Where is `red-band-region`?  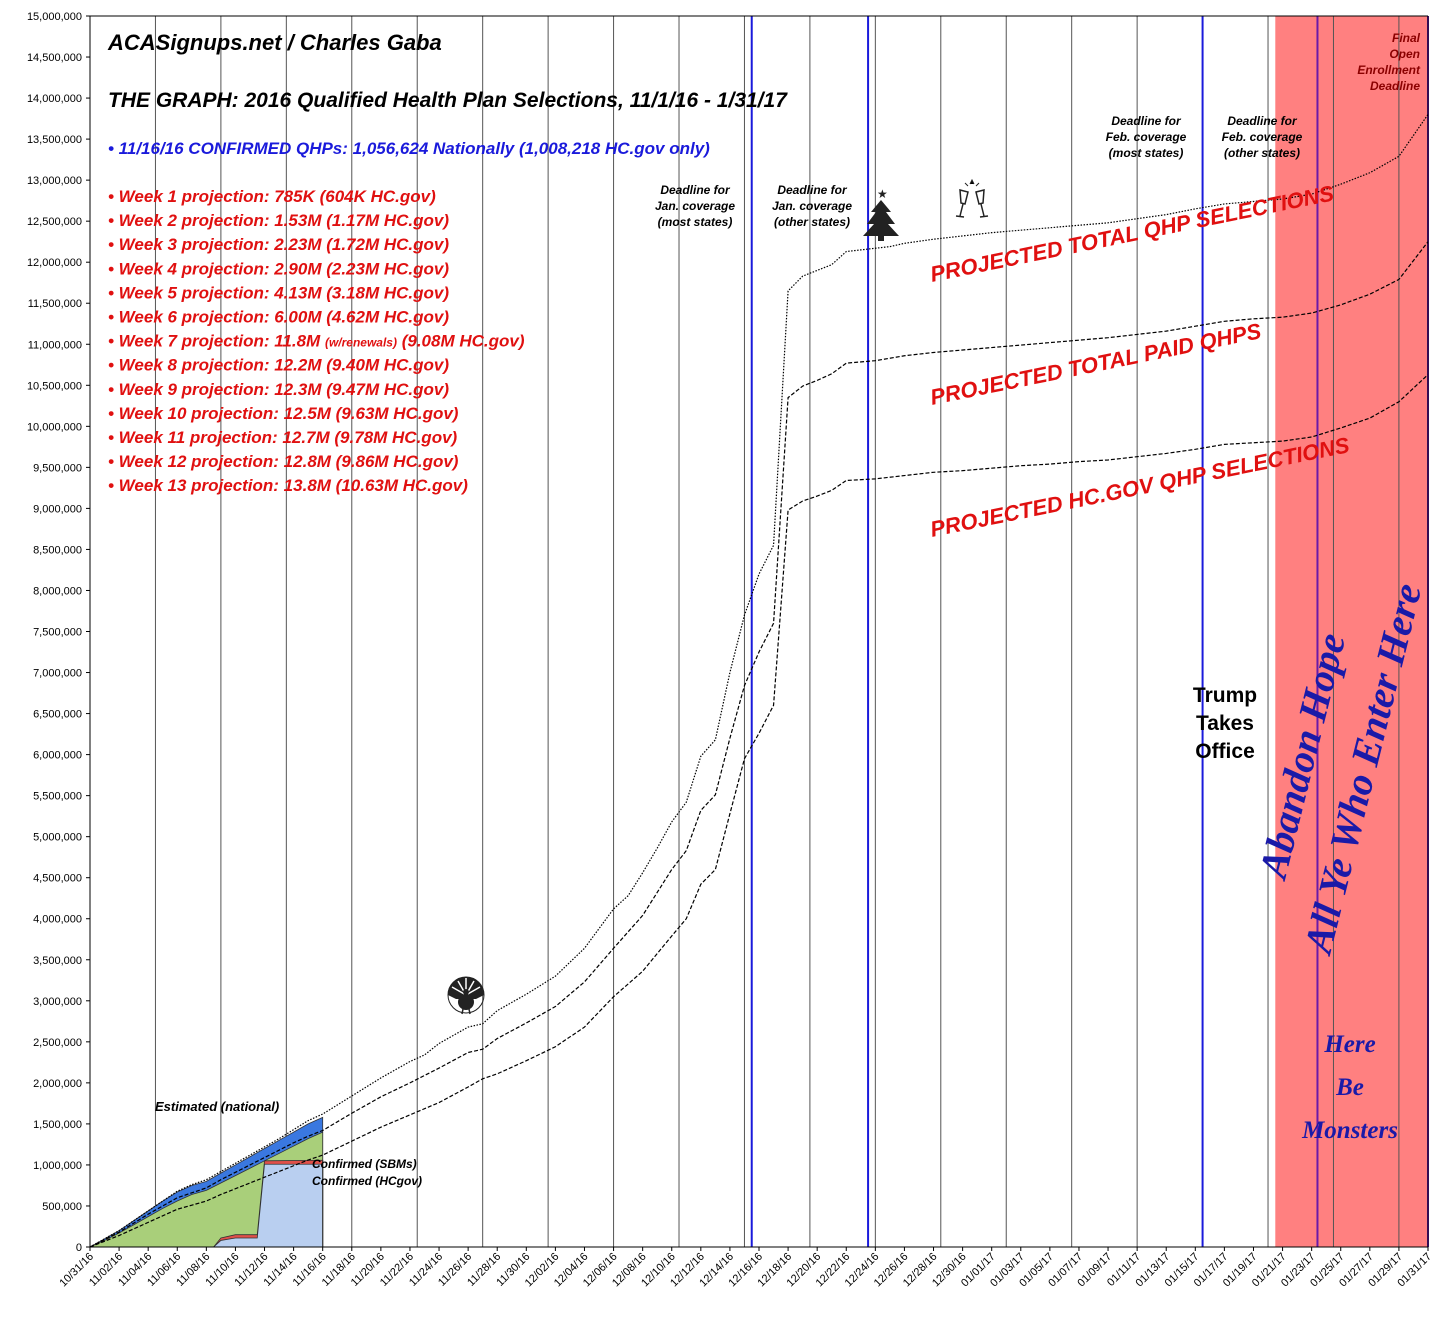
red-band-region is located at coordinates (1351, 631).